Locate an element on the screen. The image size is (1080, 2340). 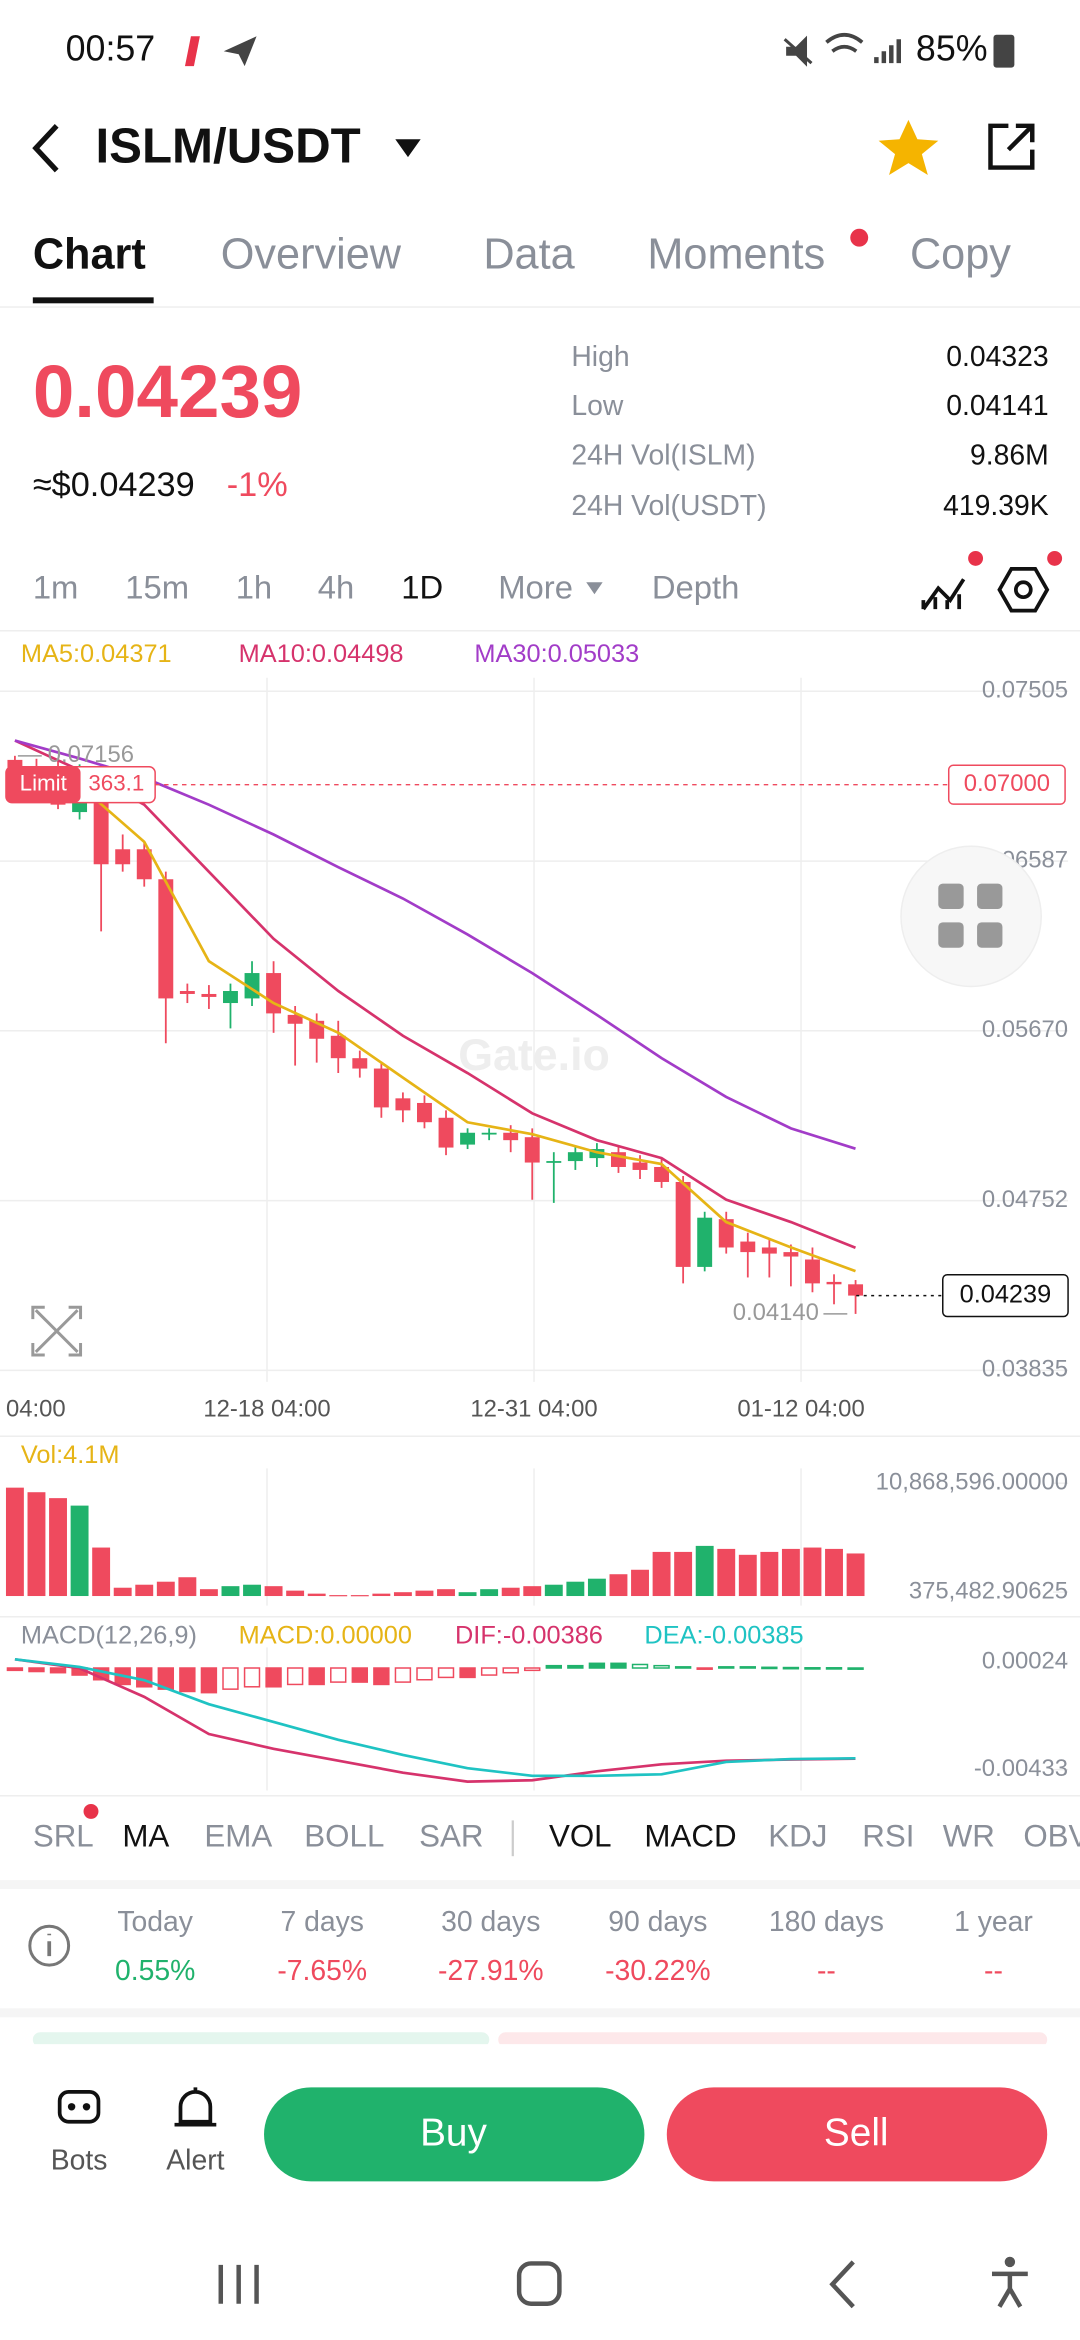
interval: 15m is located at coordinates (157, 586).